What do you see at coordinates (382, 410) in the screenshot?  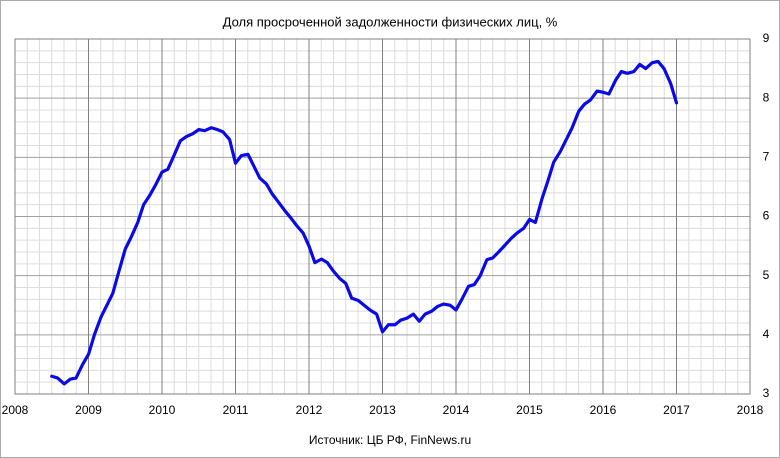 I see `x-tick-label: 2013` at bounding box center [382, 410].